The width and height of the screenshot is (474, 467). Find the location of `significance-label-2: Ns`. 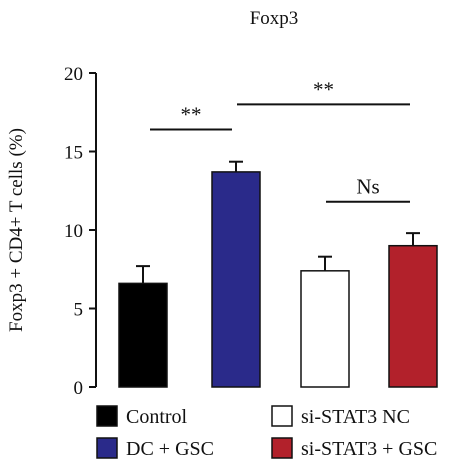

significance-label-2: Ns is located at coordinates (367, 187).